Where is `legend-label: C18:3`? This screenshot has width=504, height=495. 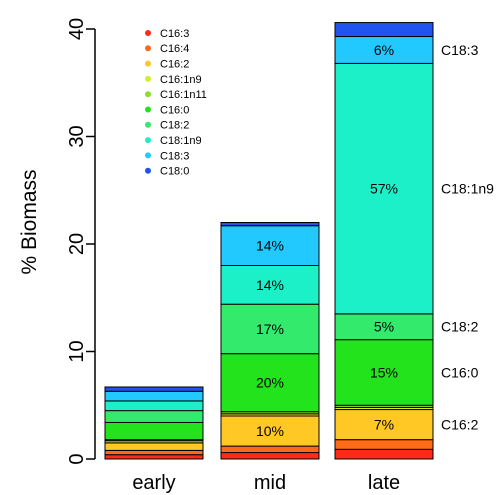 legend-label: C18:3 is located at coordinates (174, 156).